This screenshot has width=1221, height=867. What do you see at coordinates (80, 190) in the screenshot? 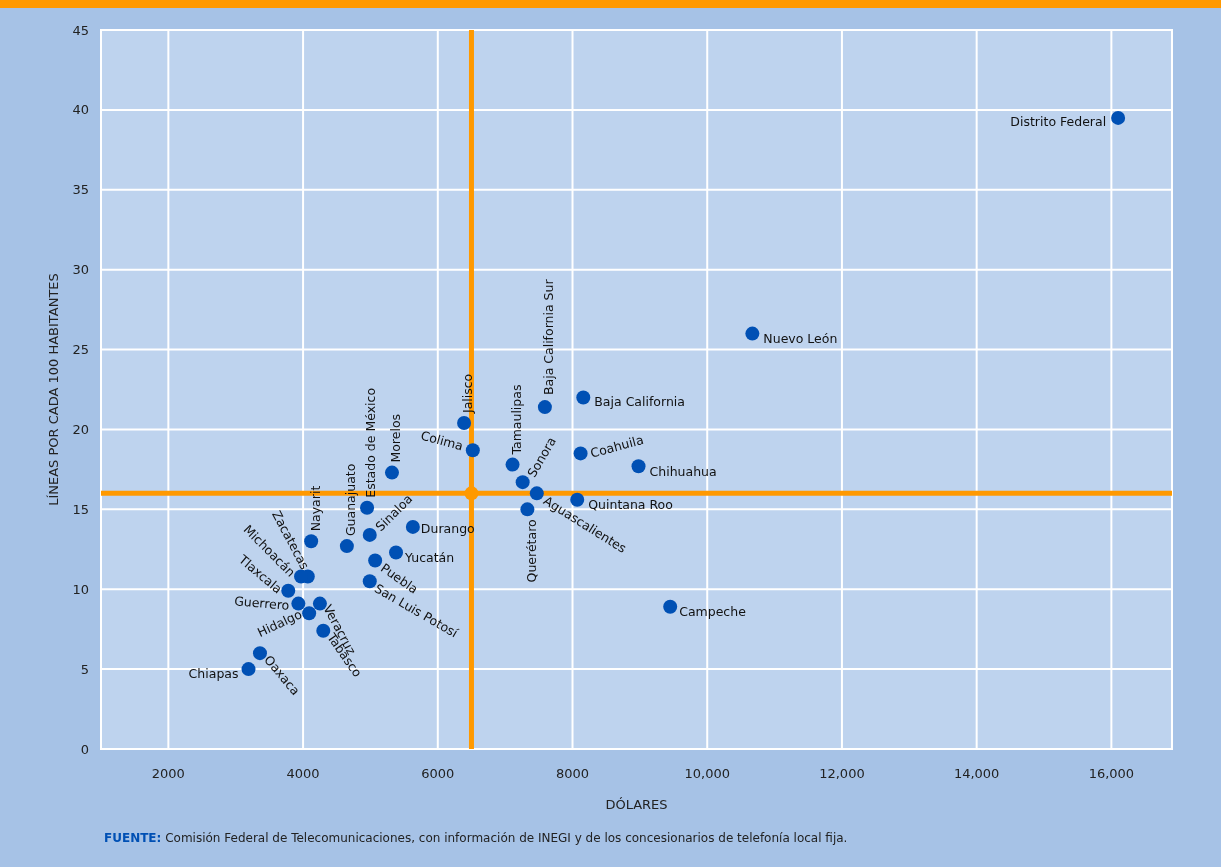
I see `y-tick-label: 35` at bounding box center [80, 190].